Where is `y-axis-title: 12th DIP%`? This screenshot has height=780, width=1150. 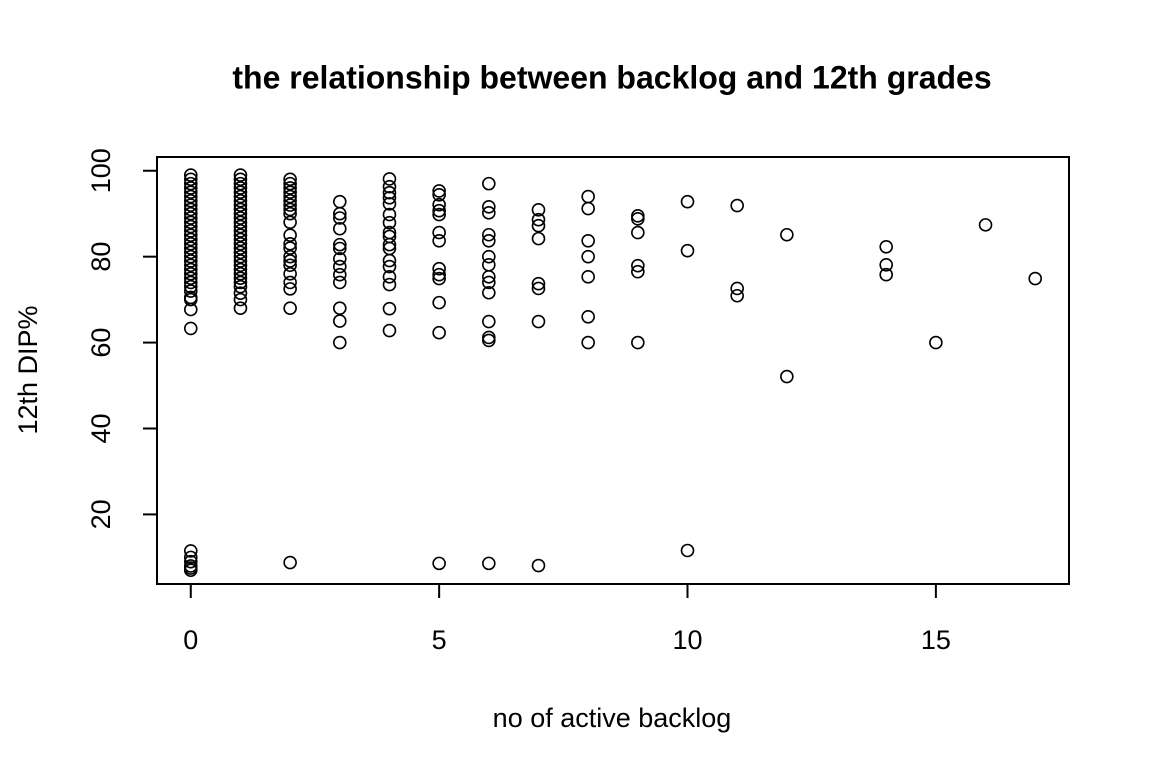 y-axis-title: 12th DIP% is located at coordinates (28, 369).